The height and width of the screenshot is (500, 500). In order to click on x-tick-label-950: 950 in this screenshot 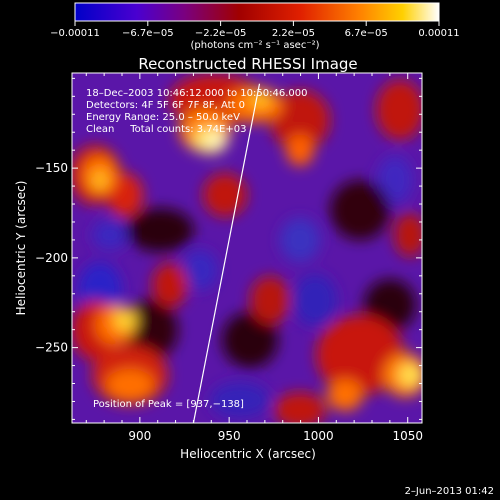, I will do `click(229, 436)`.